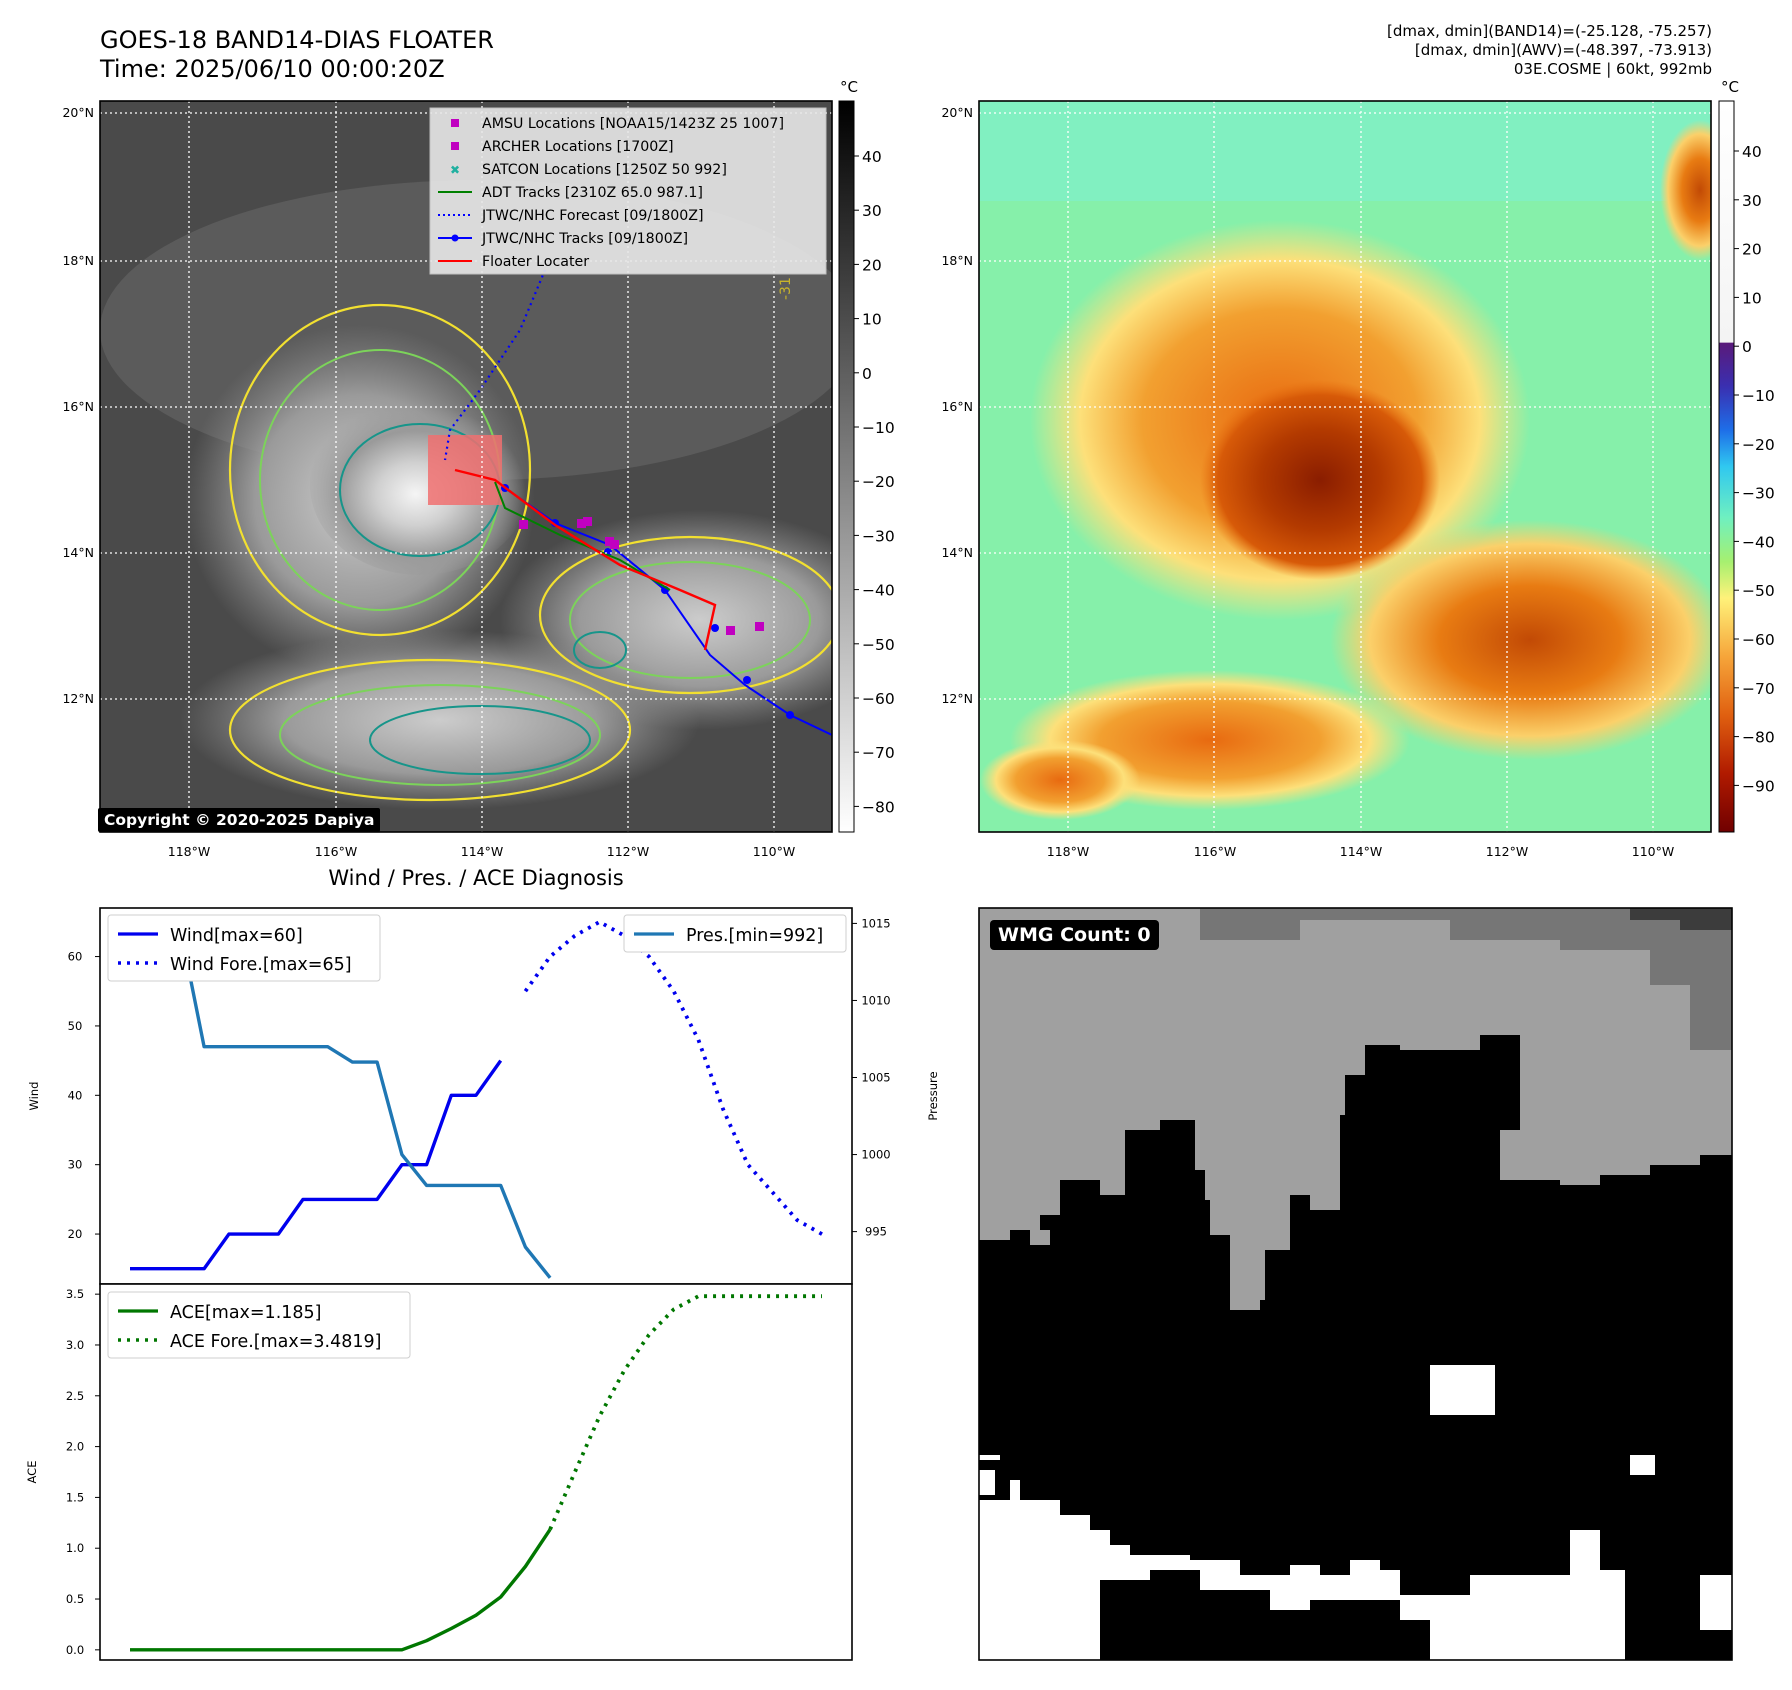 The image size is (1792, 1690). What do you see at coordinates (872, 157) in the screenshot?
I see `ir-colorbar-tick-label: 40` at bounding box center [872, 157].